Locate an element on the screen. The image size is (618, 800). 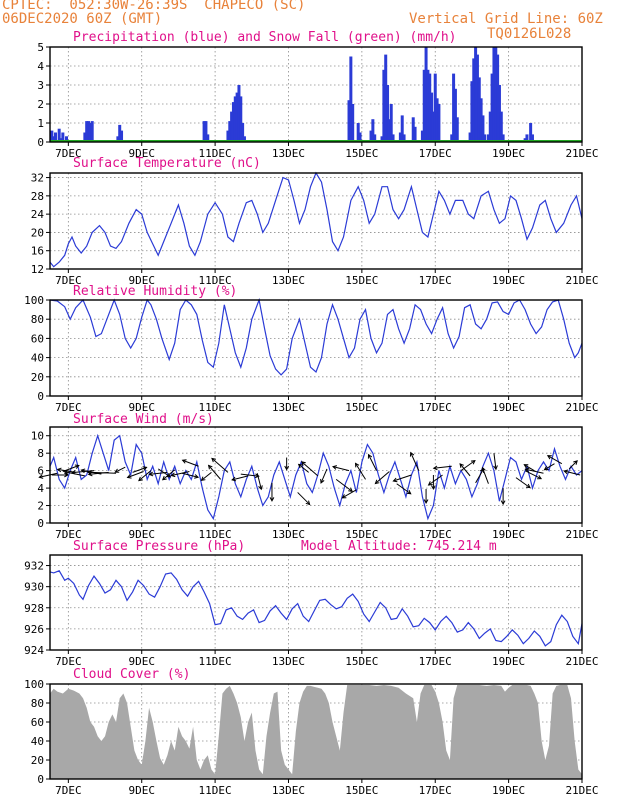
y-tick-label: 928 is located at coordinates (34, 608).